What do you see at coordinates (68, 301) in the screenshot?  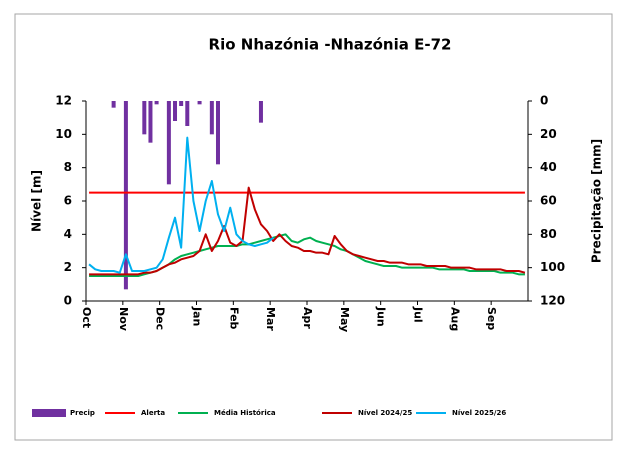 I see `y-tick-label: 0` at bounding box center [68, 301].